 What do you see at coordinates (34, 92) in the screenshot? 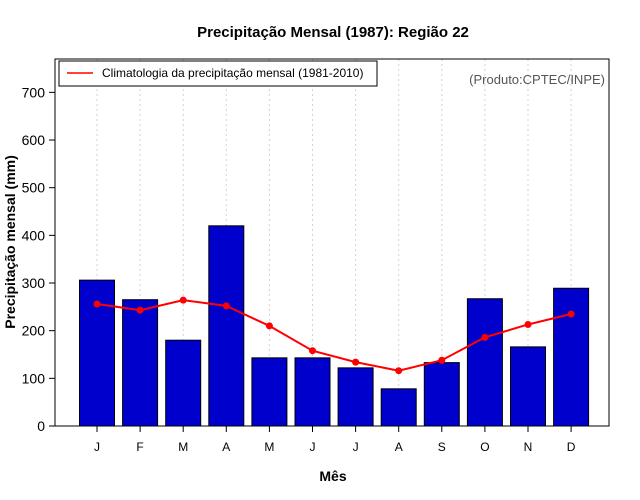
I see `y-tick-label: 700` at bounding box center [34, 92].